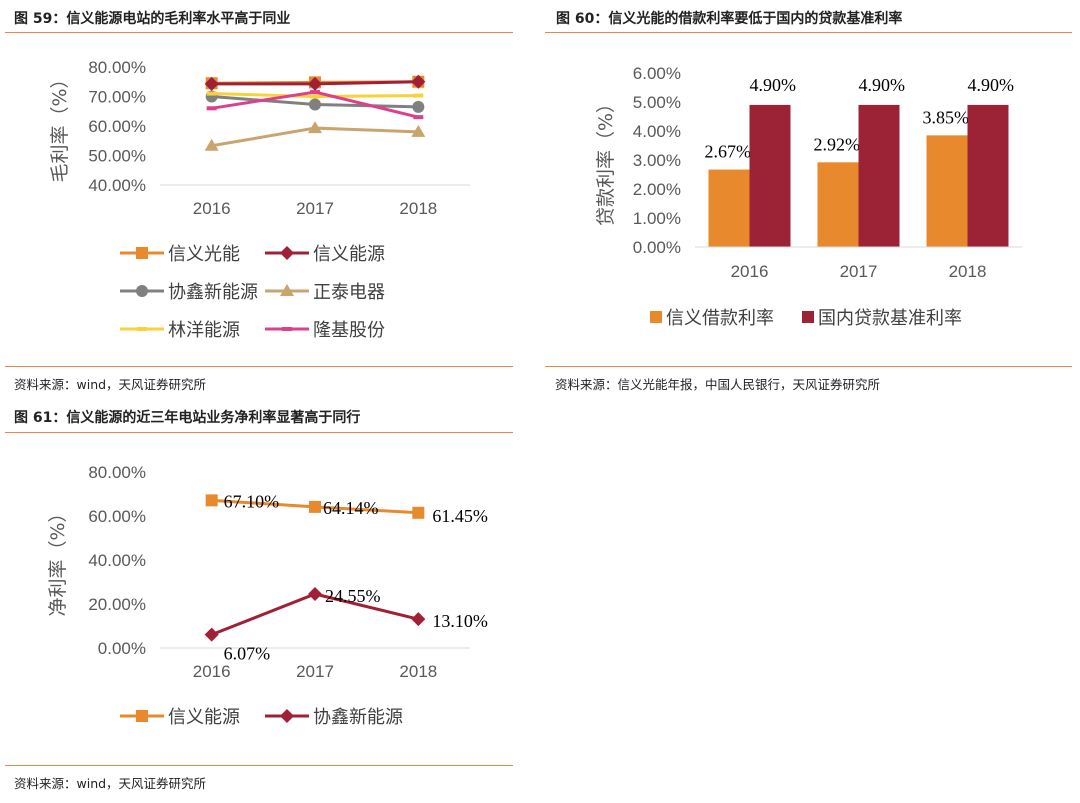  Describe the element at coordinates (252, 501) in the screenshot. I see `data-label: 67.10%` at that location.